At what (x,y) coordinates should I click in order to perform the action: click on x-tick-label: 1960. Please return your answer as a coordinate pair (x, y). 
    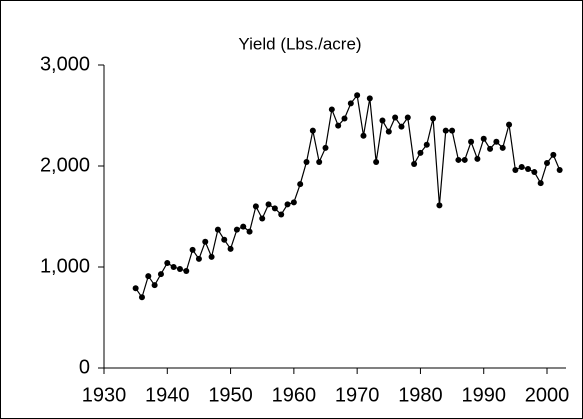
    Looking at the image, I should click on (294, 395).